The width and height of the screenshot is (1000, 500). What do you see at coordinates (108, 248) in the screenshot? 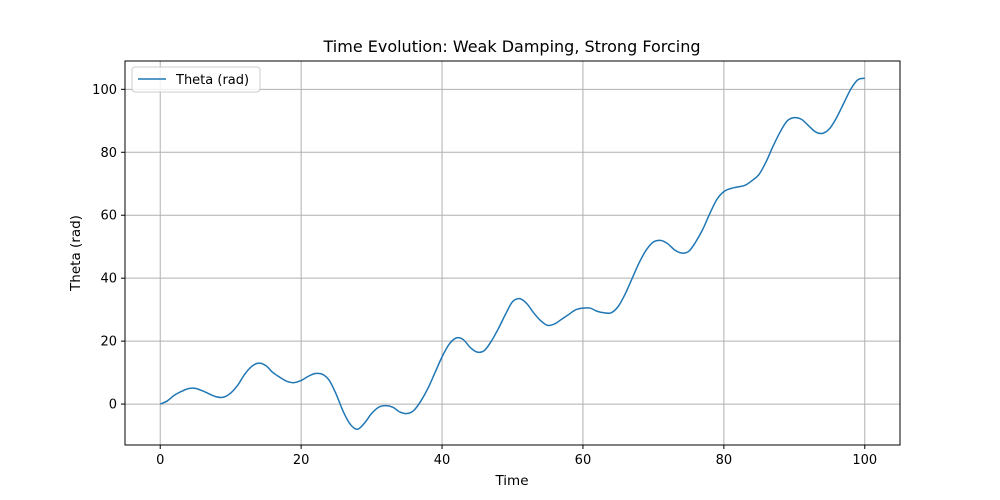
I see `y-axis-ticks: 0 20 40 60 80 100` at bounding box center [108, 248].